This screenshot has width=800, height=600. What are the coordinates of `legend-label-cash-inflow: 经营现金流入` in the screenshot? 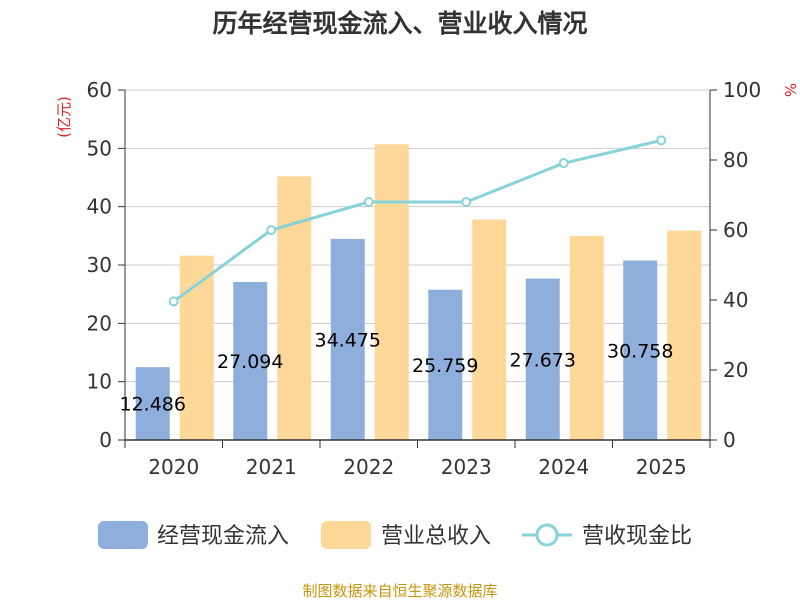 It's located at (223, 536).